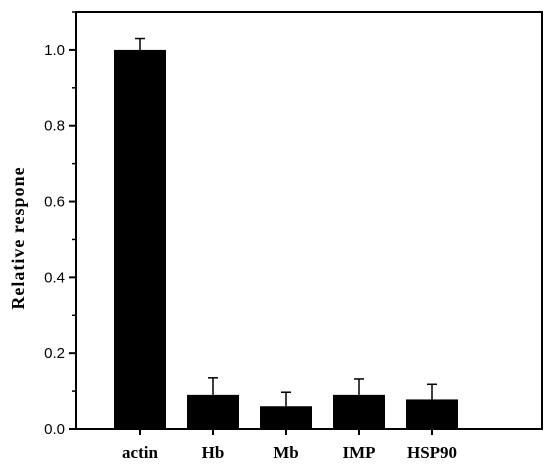 This screenshot has height=476, width=550. What do you see at coordinates (140, 452) in the screenshot?
I see `x-tick-label: actin` at bounding box center [140, 452].